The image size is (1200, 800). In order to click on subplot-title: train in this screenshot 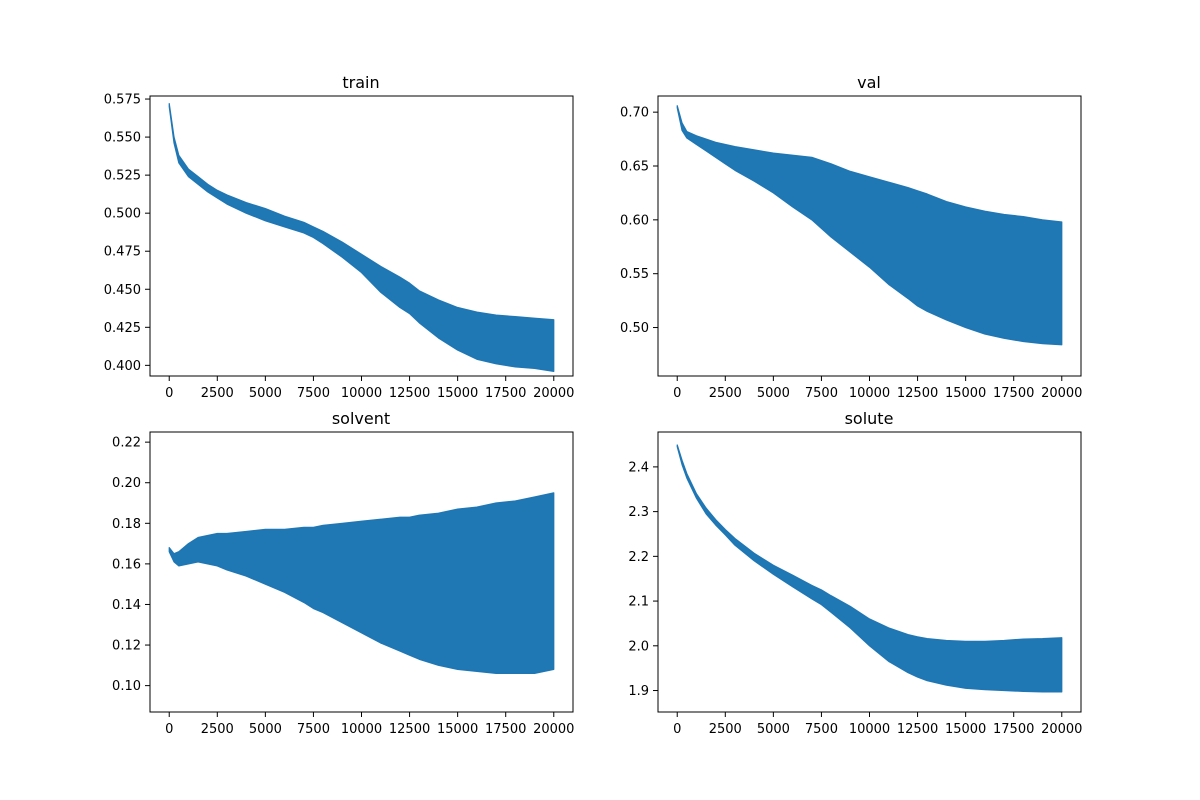, I will do `click(360, 82)`.